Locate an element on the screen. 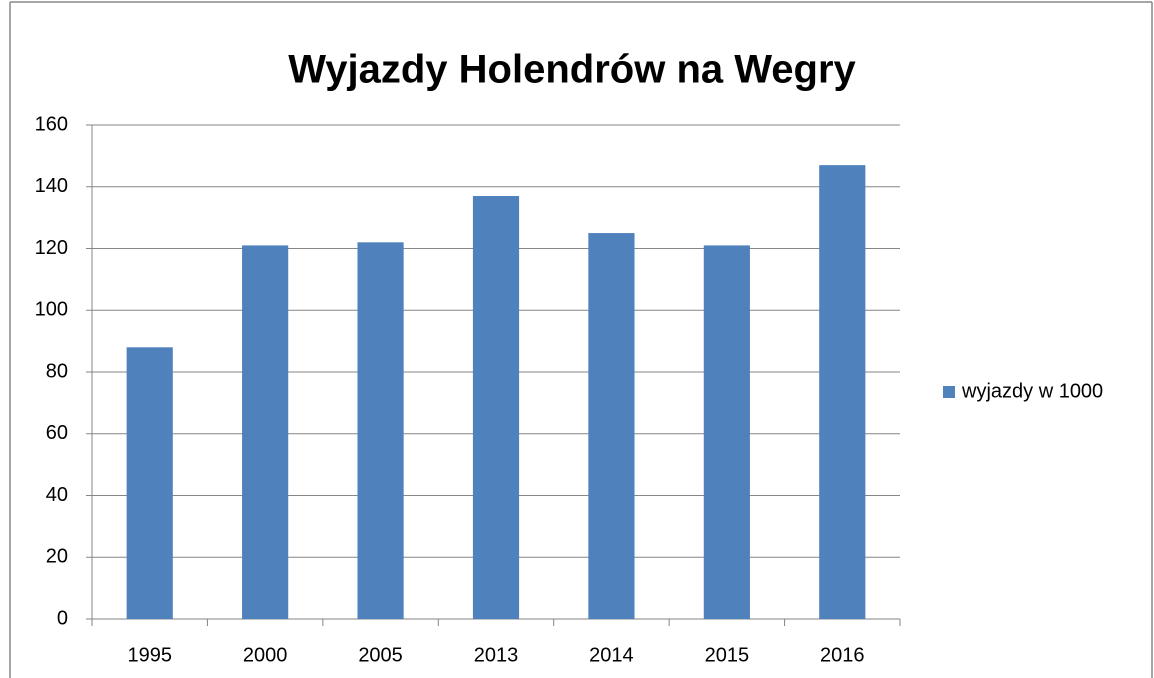 The width and height of the screenshot is (1154, 678). x-tick-label: 2016 is located at coordinates (842, 655).